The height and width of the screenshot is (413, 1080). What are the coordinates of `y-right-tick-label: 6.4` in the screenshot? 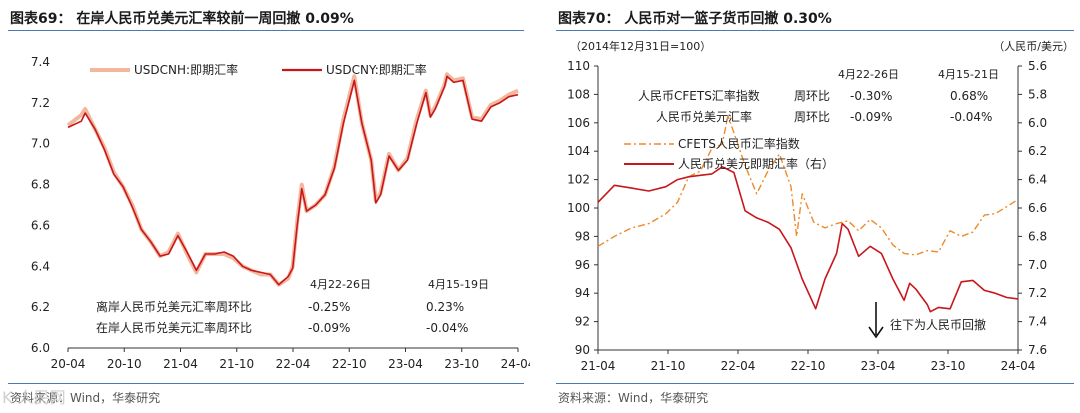 It's located at (1037, 180).